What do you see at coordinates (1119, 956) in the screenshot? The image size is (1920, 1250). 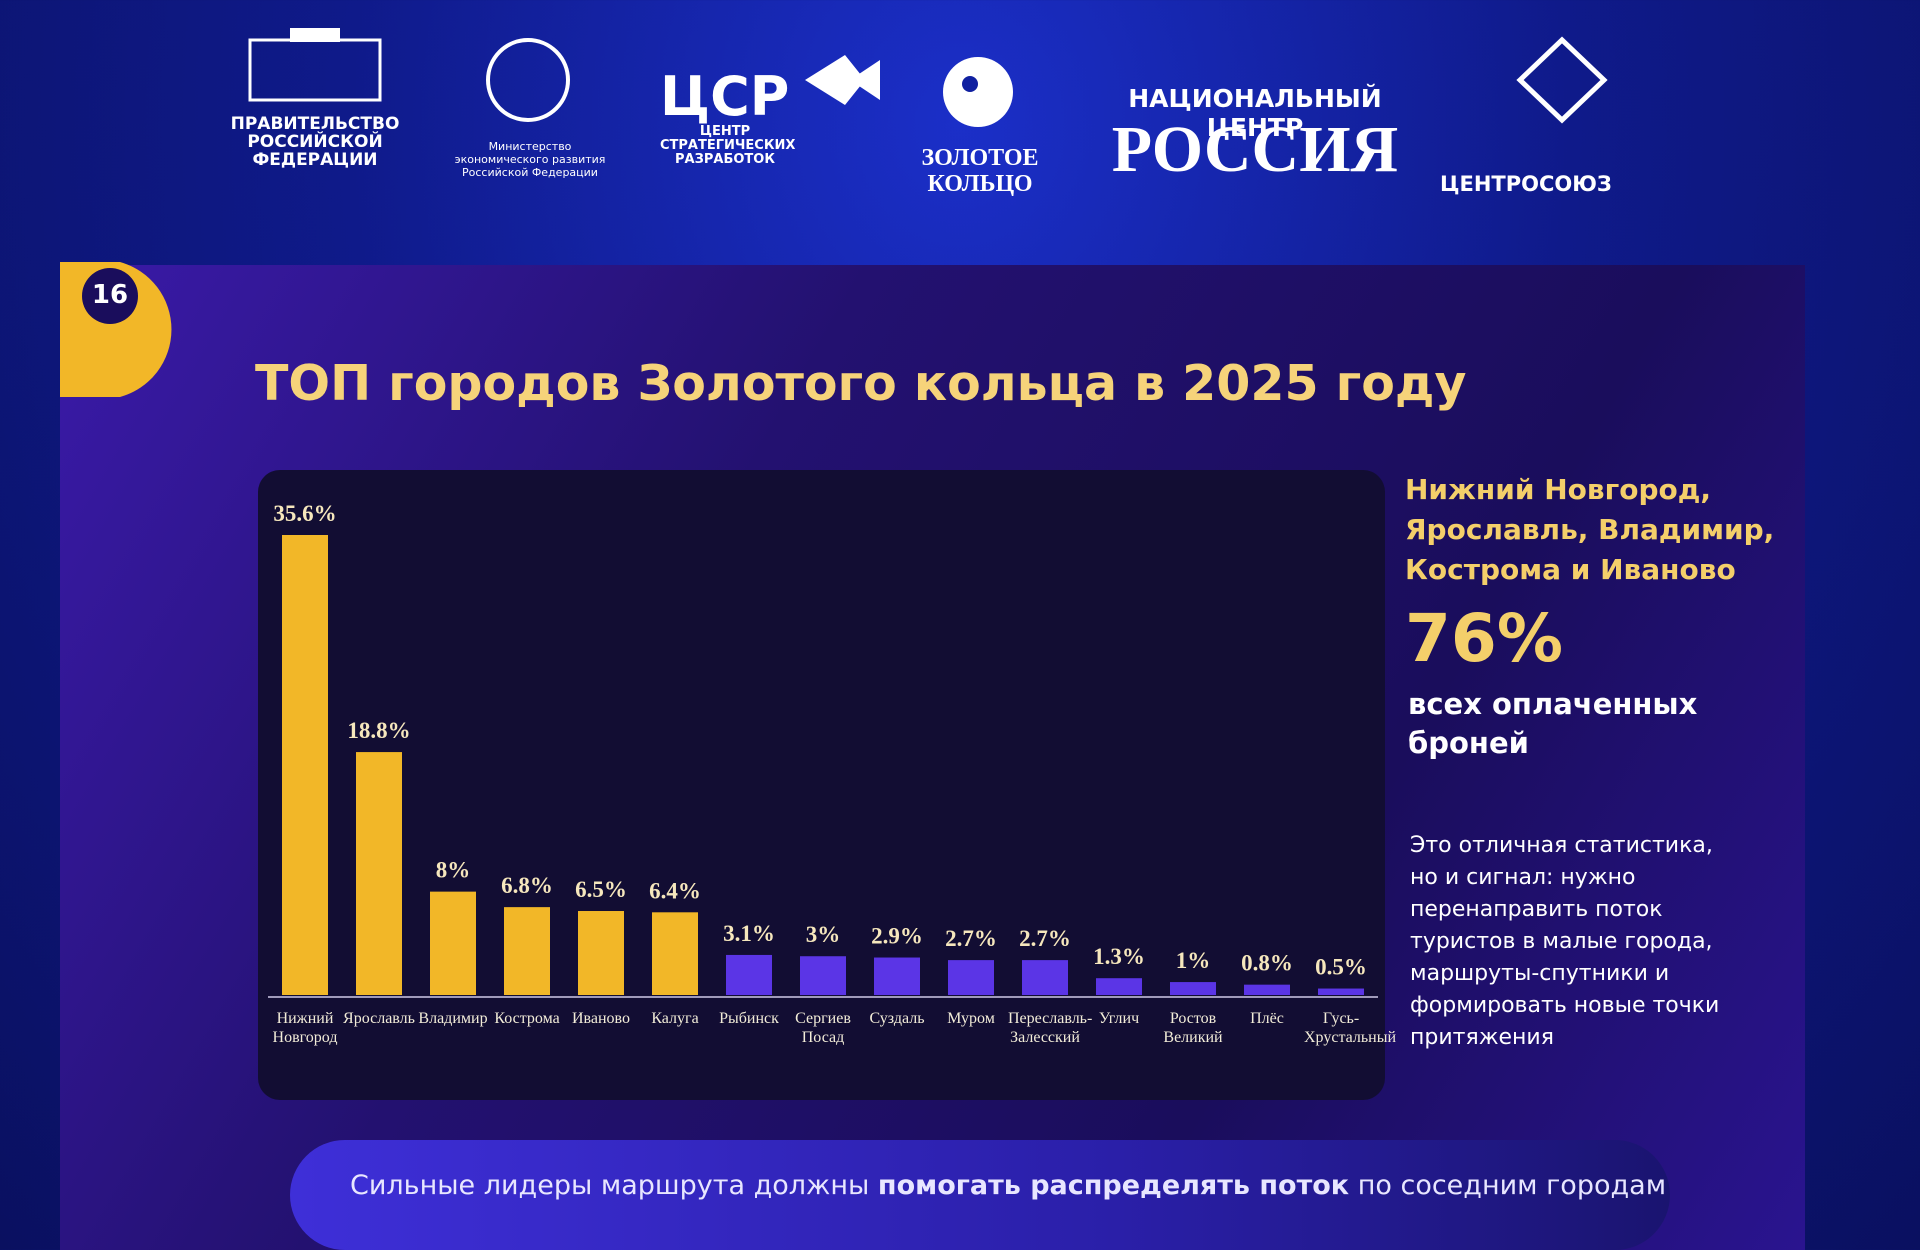 I see `value-label: 1.3%` at bounding box center [1119, 956].